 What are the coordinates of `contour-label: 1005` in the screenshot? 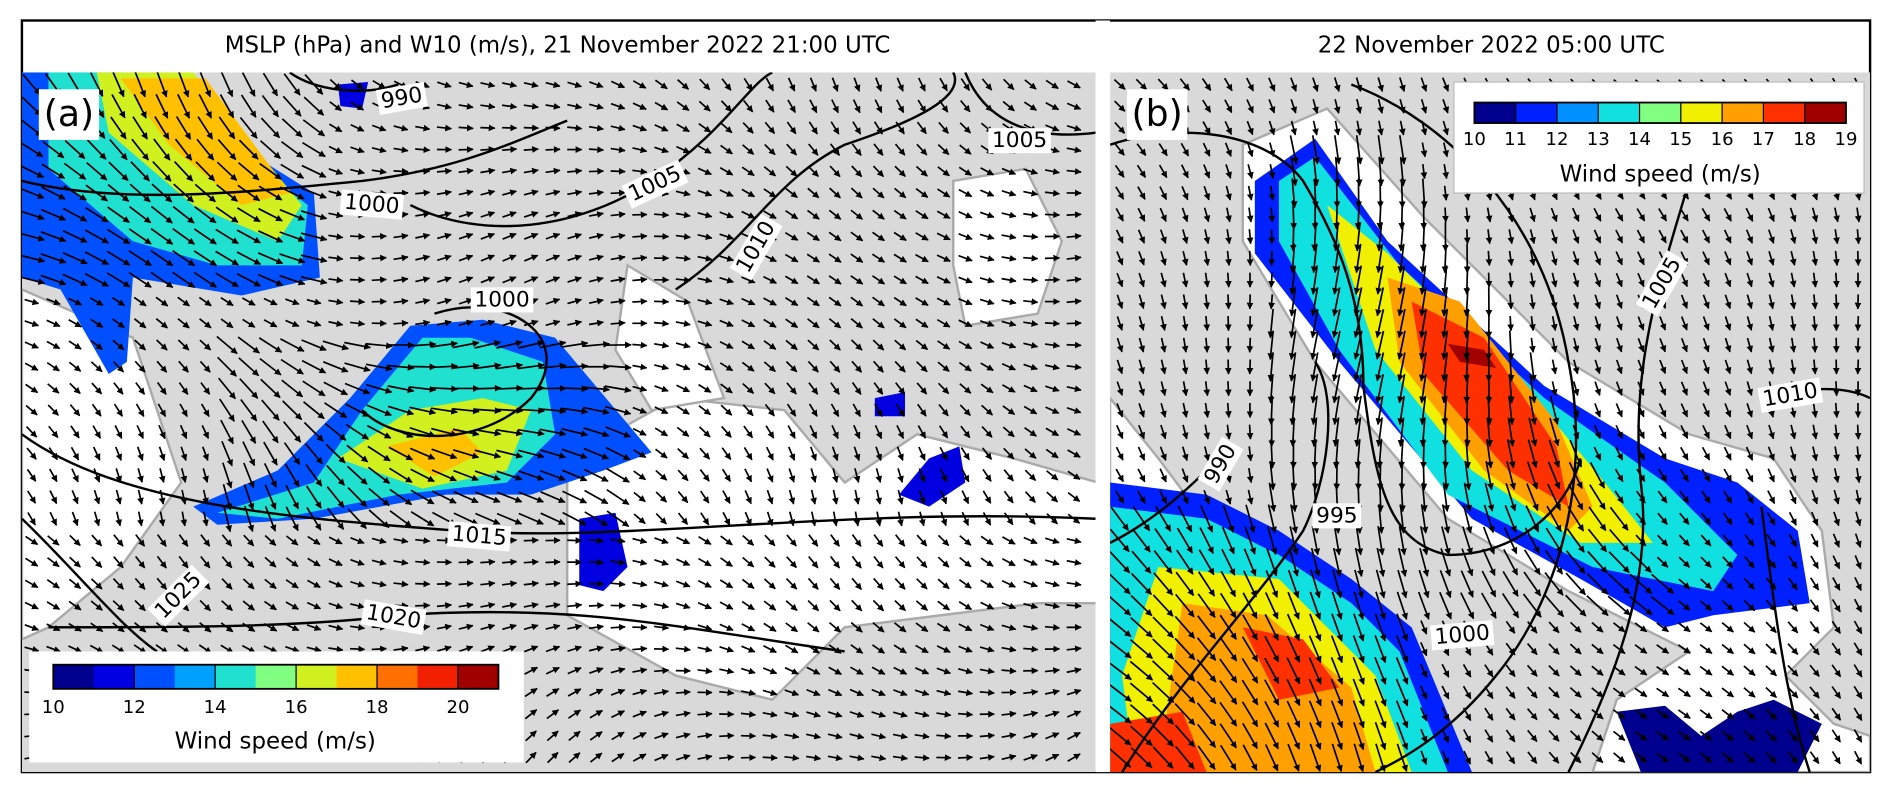 It's located at (1019, 140).